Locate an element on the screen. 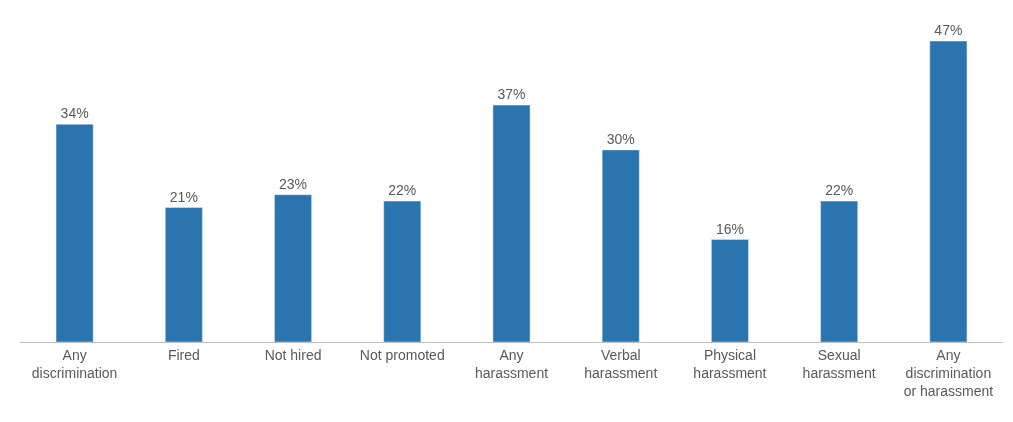 The image size is (1013, 422). data-label: 37% is located at coordinates (511, 94).